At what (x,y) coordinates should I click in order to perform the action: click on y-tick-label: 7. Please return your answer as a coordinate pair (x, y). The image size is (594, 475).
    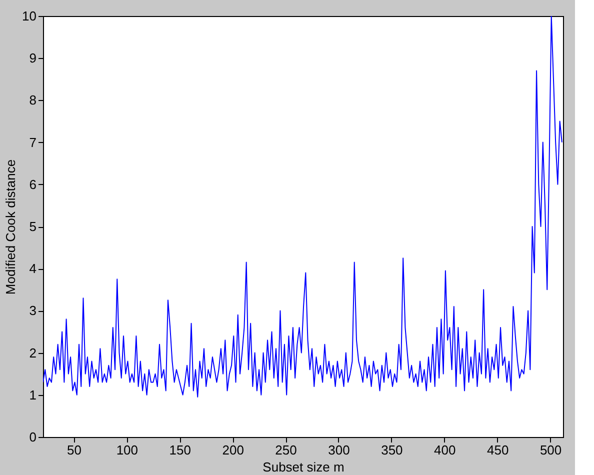
    Looking at the image, I should click on (32, 142).